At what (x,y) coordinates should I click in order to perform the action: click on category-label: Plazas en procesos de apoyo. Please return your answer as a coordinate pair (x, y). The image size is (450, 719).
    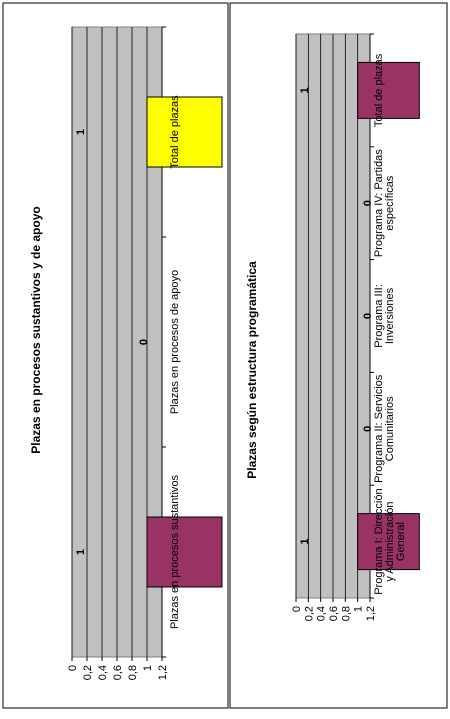
    Looking at the image, I should click on (175, 342).